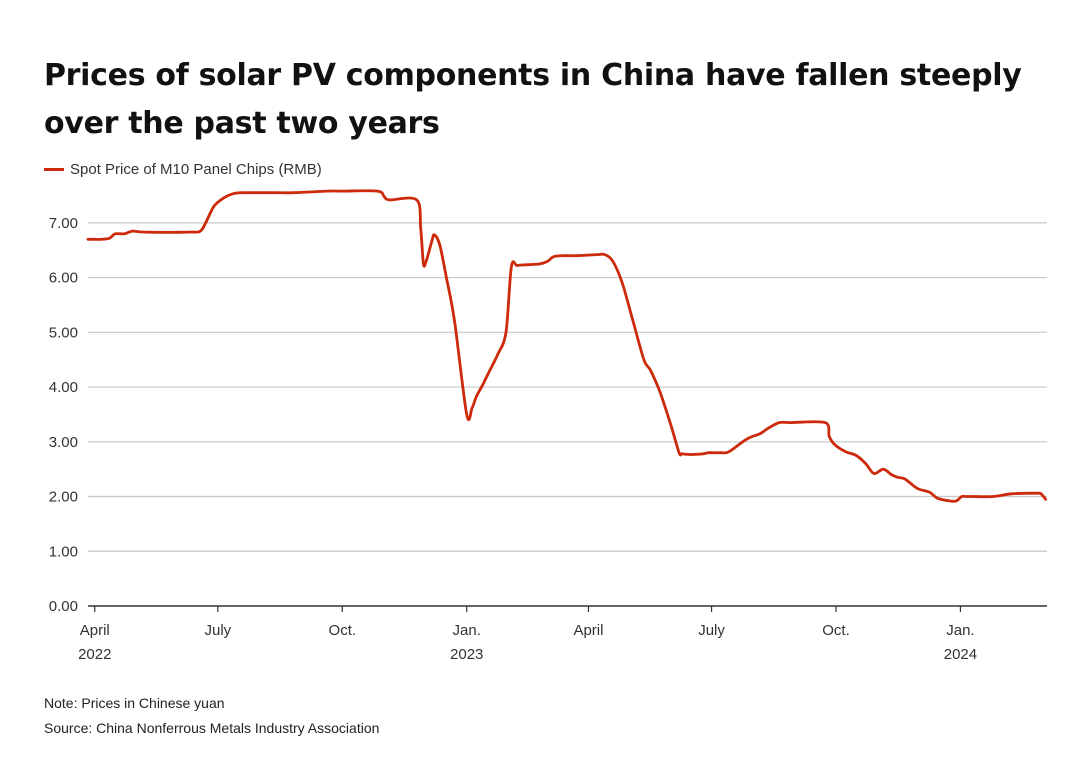 The image size is (1080, 782). What do you see at coordinates (63, 497) in the screenshot?
I see `y-tick-label: 2.00` at bounding box center [63, 497].